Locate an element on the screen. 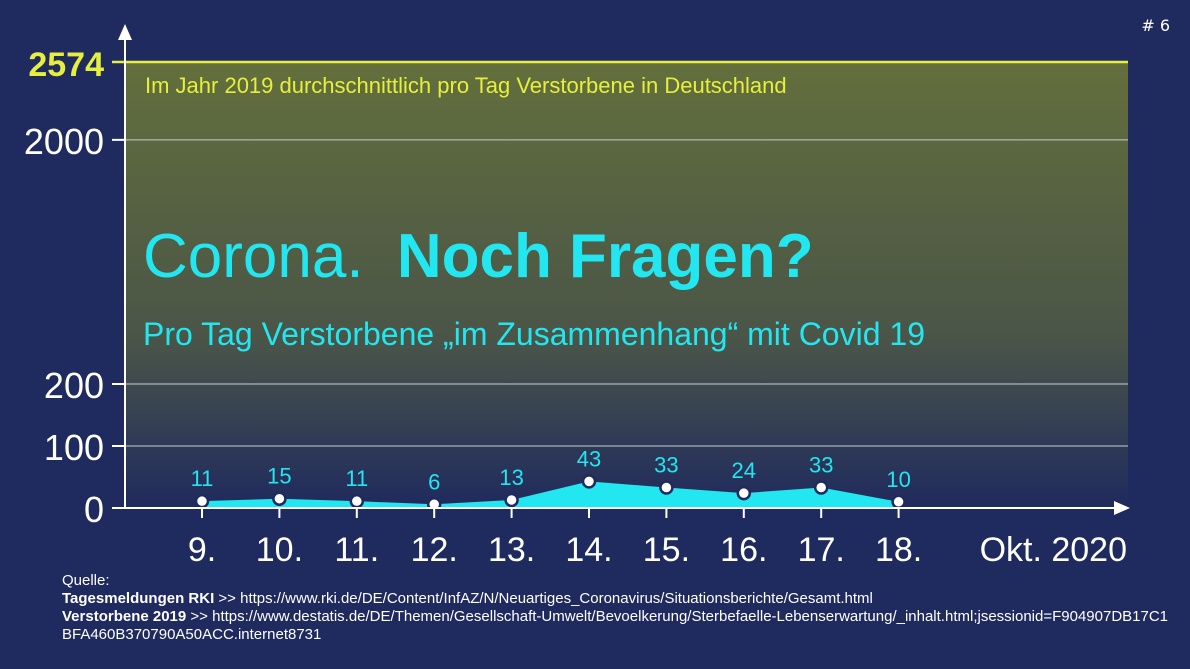 Image resolution: width=1190 pixels, height=669 pixels. chart-title-bold: Noch Fragen? is located at coordinates (605, 256).